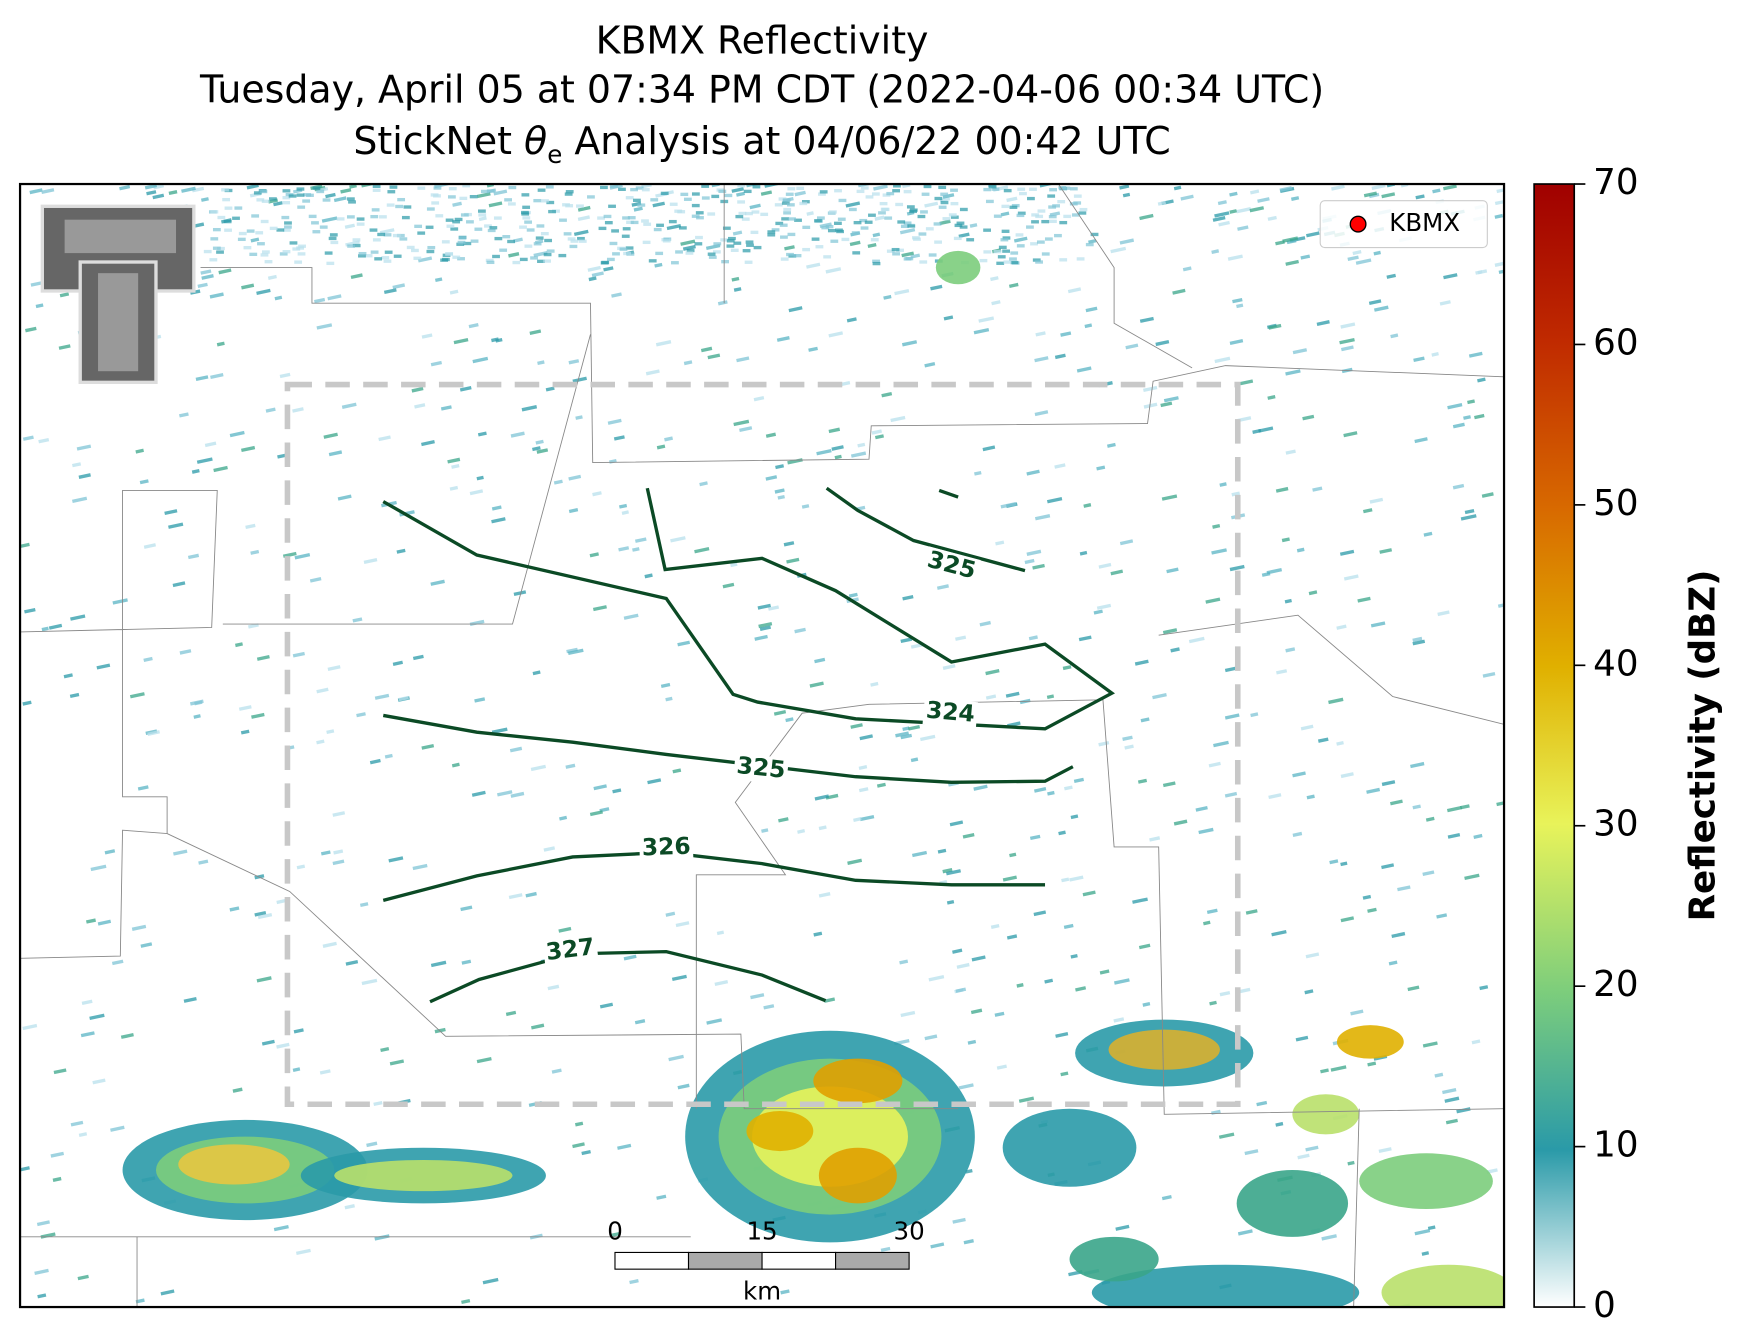  Describe the element at coordinates (1403, 224) in the screenshot. I see `legend: KBMX` at that location.